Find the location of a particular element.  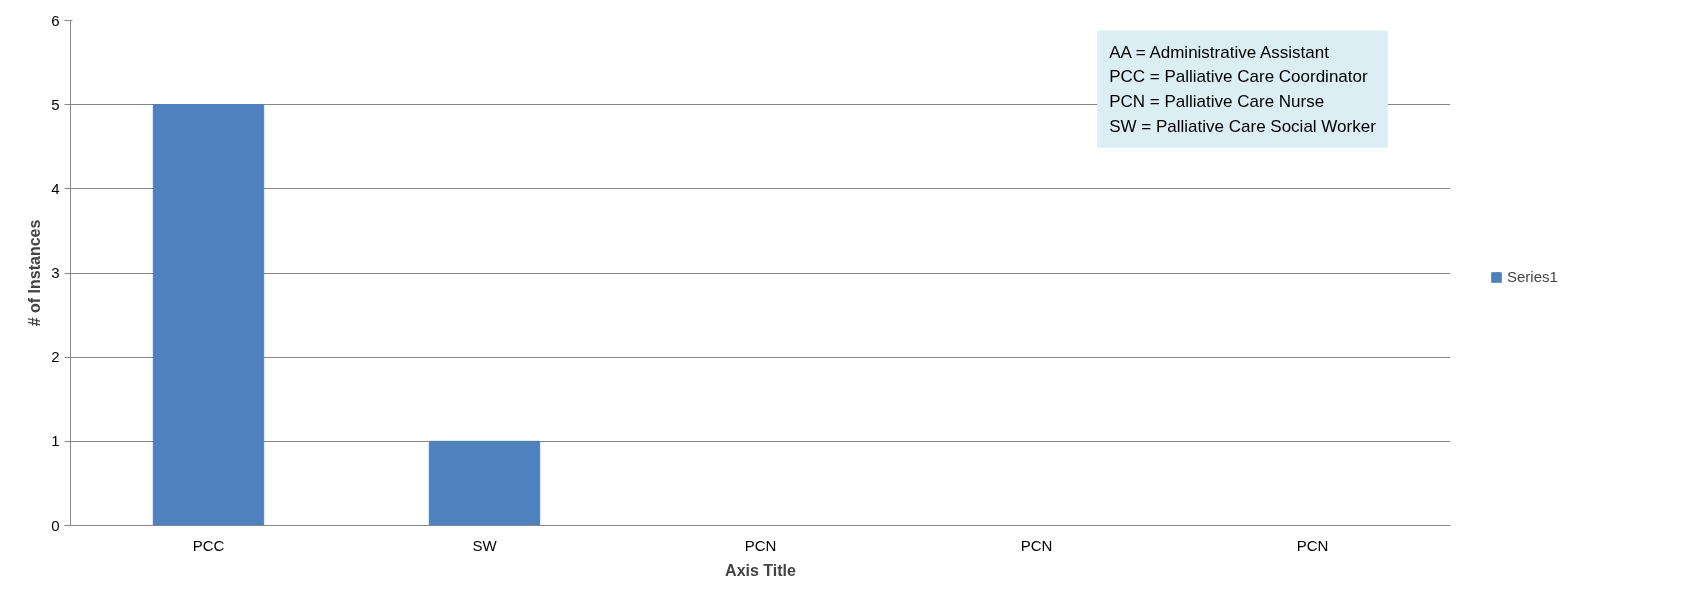

legend-label: Series1 is located at coordinates (1533, 276).